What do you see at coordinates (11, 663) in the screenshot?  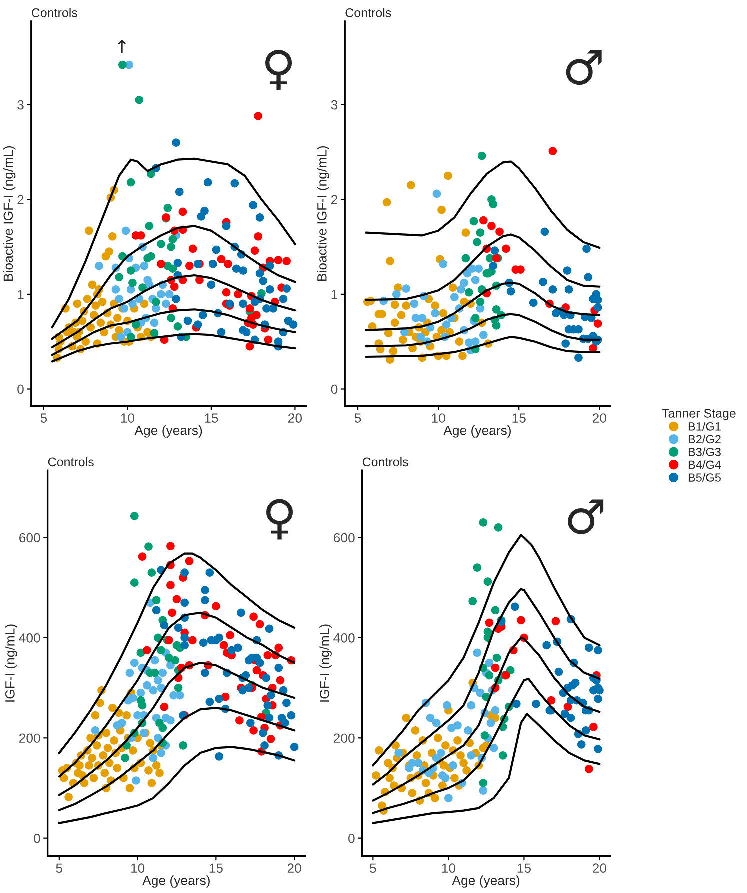 I see `y-axis-title: IGF-I (ng/mL)` at bounding box center [11, 663].